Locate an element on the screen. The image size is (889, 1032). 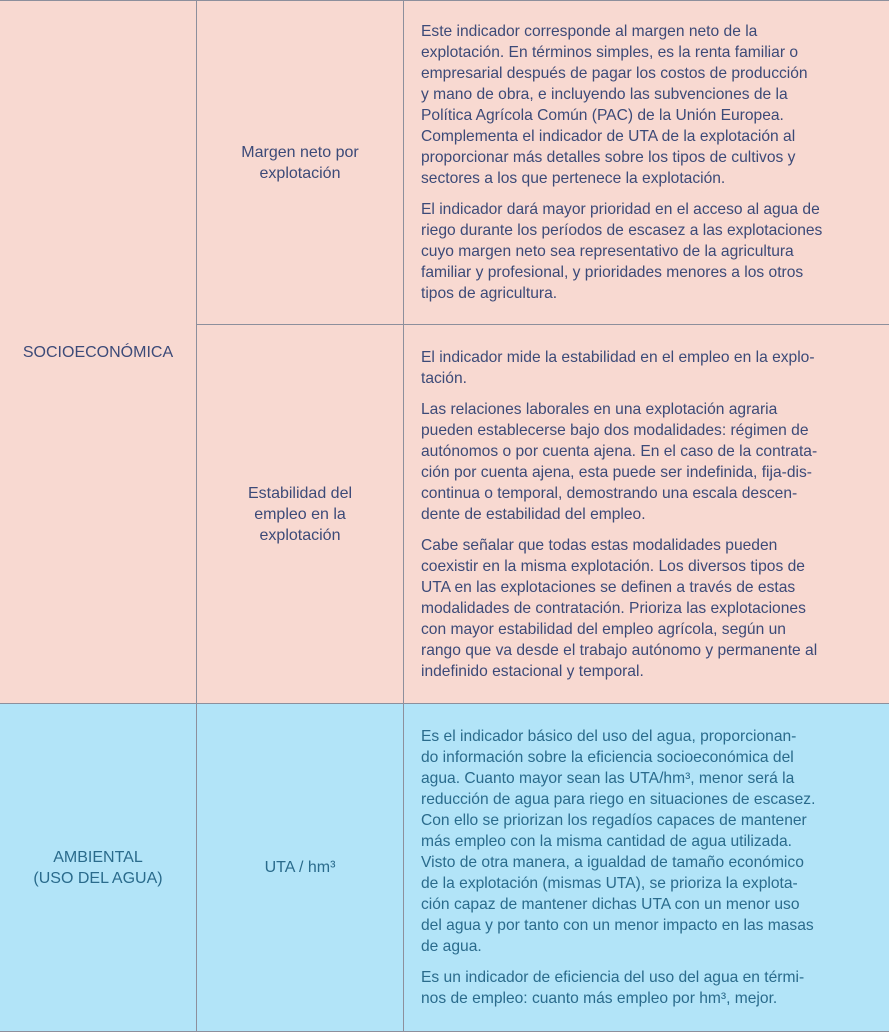
indicator-name: UTA / hm³ is located at coordinates (300, 867).